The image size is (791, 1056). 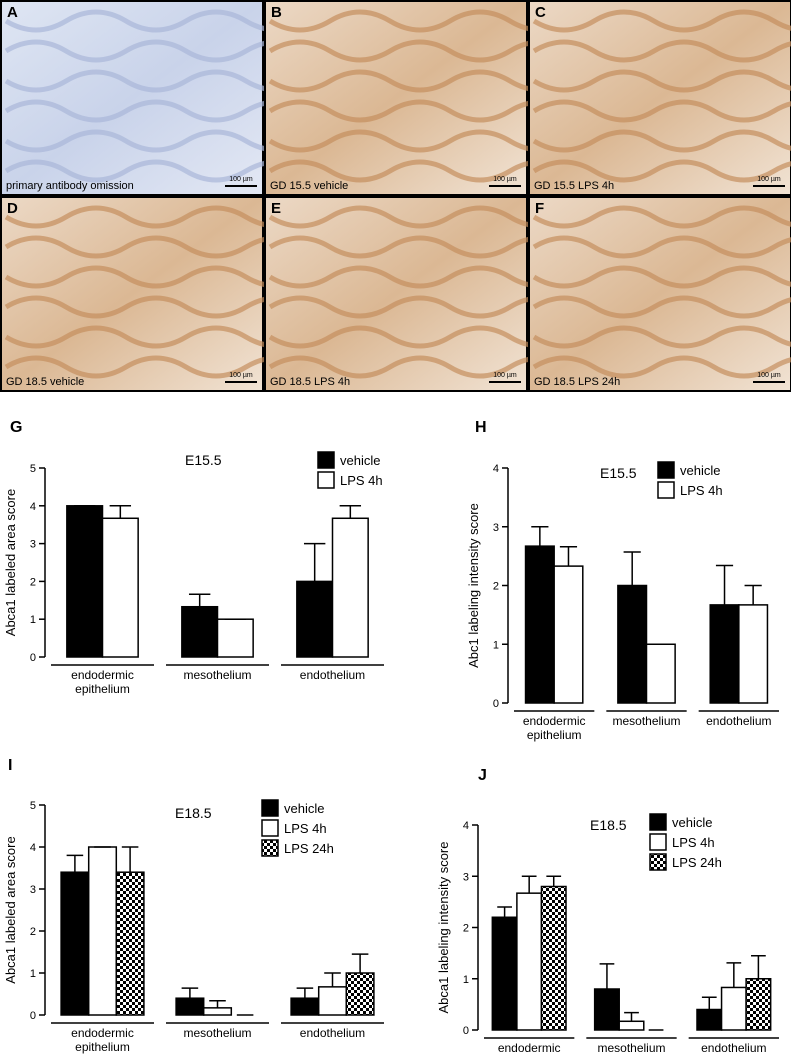 I want to click on panel-letter: I, so click(x=10, y=765).